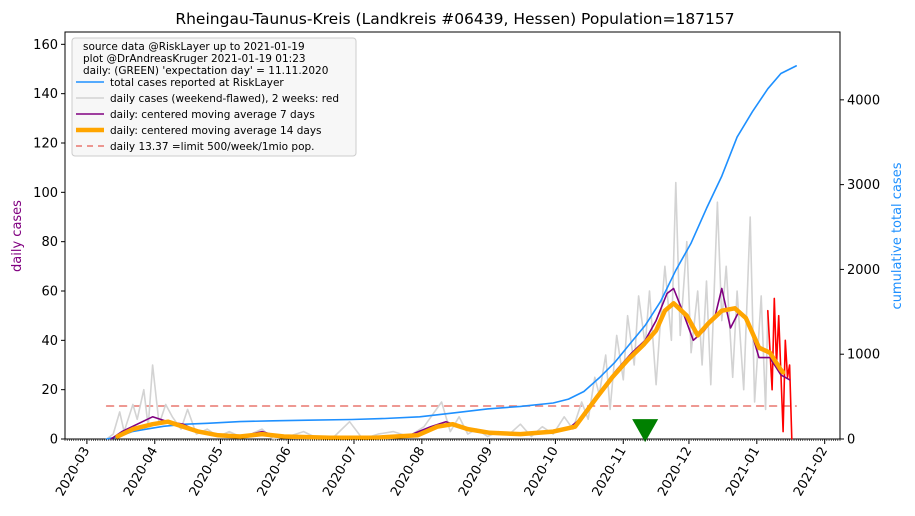  What do you see at coordinates (863, 355) in the screenshot?
I see `right-tick-label: 1000` at bounding box center [863, 355].